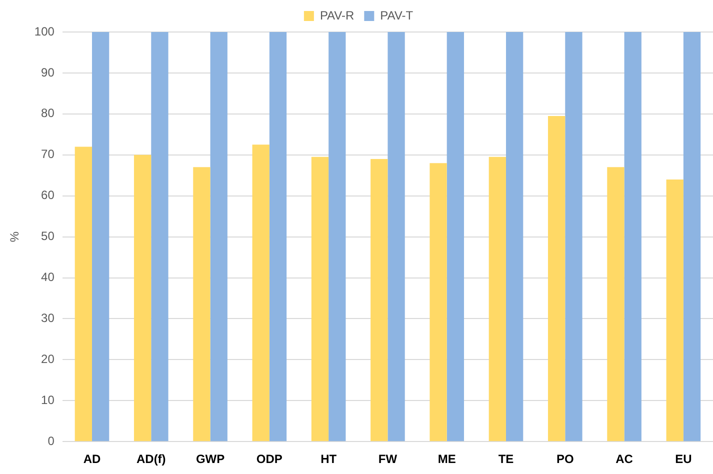  Describe the element at coordinates (48, 113) in the screenshot. I see `y-tick-label: 80` at that location.